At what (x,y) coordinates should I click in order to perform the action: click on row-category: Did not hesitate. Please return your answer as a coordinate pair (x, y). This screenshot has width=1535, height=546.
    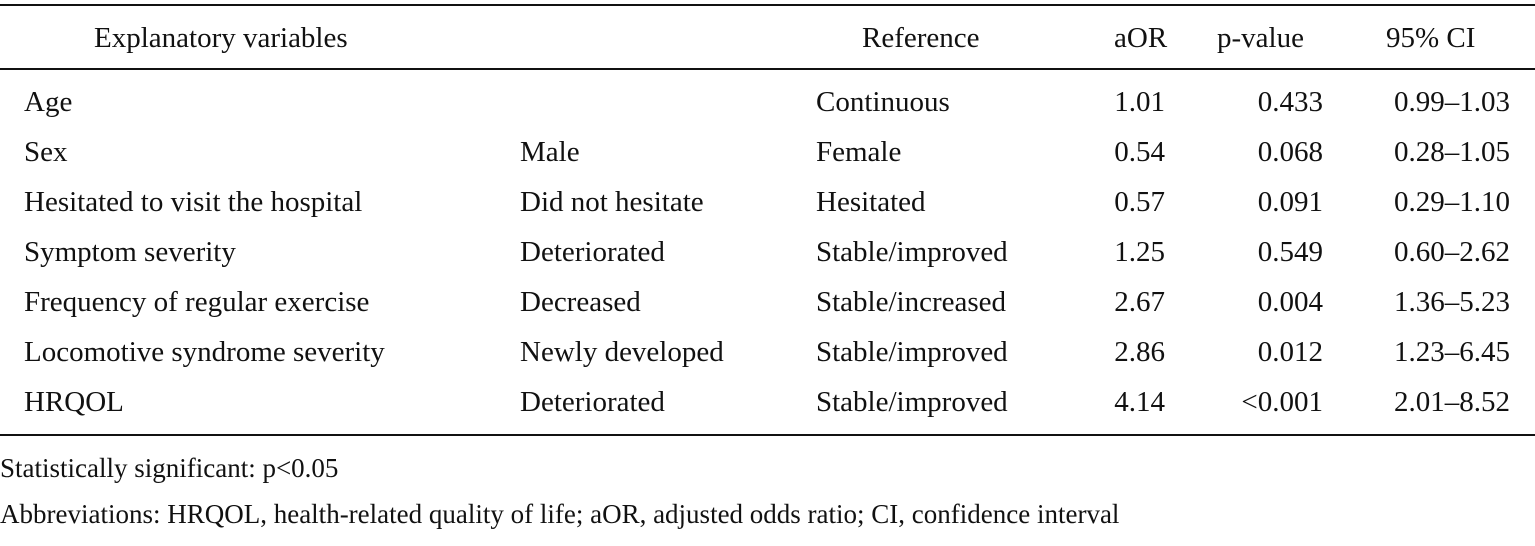
    Looking at the image, I should click on (612, 202).